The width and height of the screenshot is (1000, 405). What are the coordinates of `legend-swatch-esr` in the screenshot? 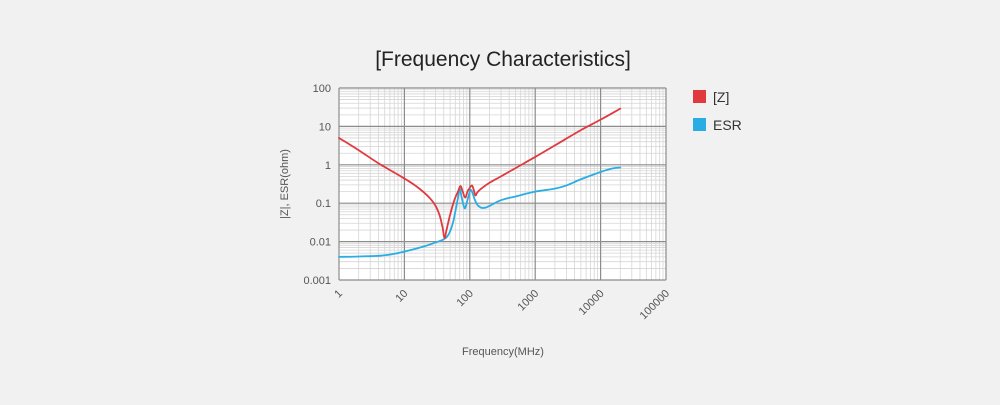 It's located at (699, 124).